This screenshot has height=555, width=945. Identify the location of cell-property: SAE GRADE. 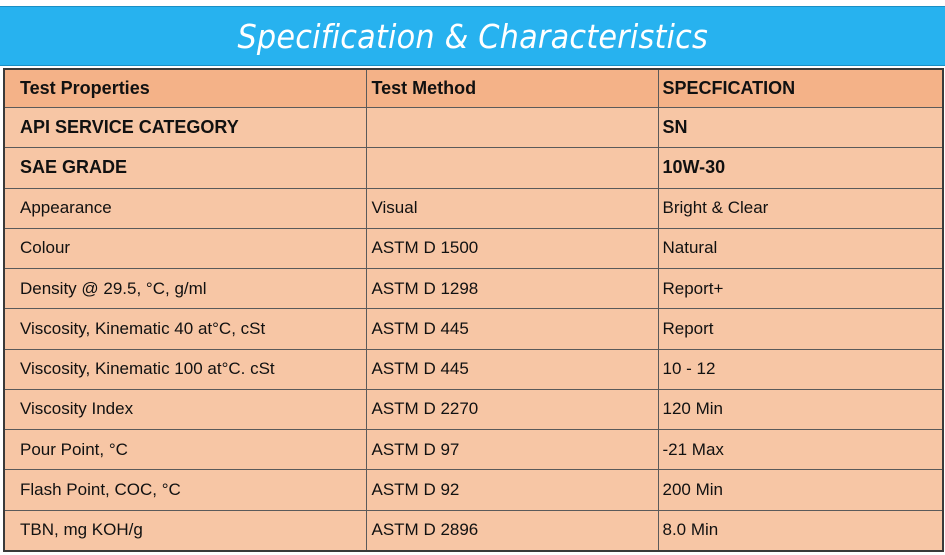
(185, 168).